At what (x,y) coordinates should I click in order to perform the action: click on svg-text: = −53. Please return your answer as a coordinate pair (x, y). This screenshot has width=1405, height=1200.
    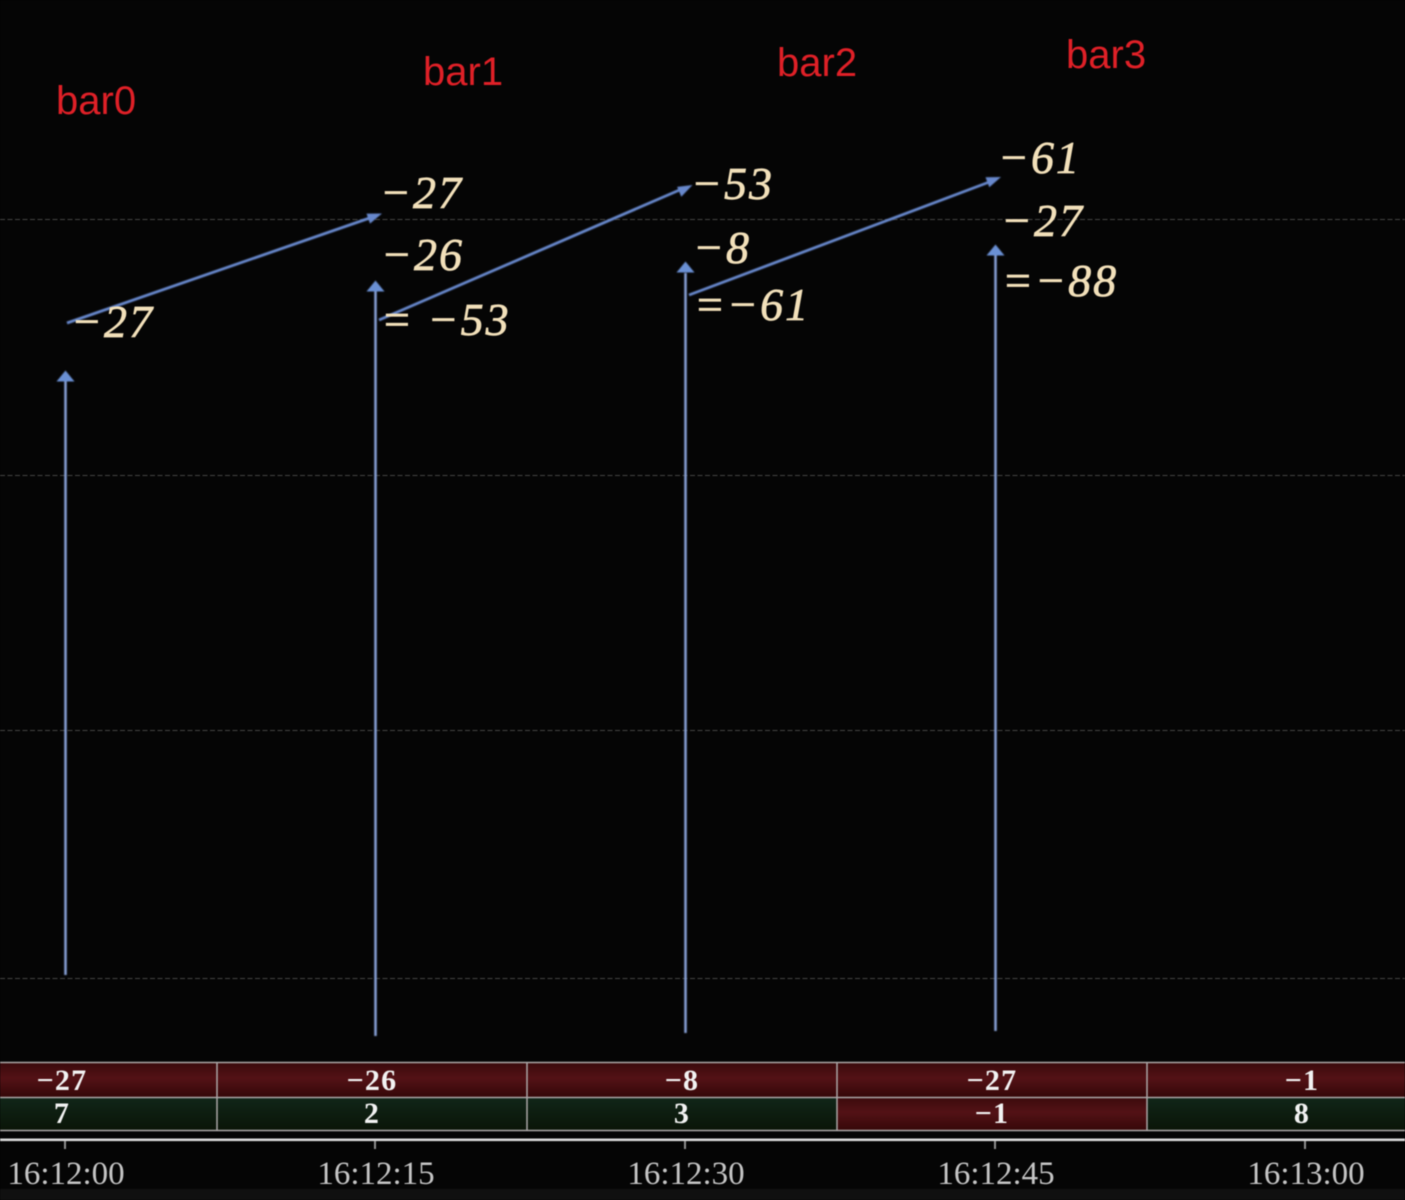
    Looking at the image, I should click on (446, 319).